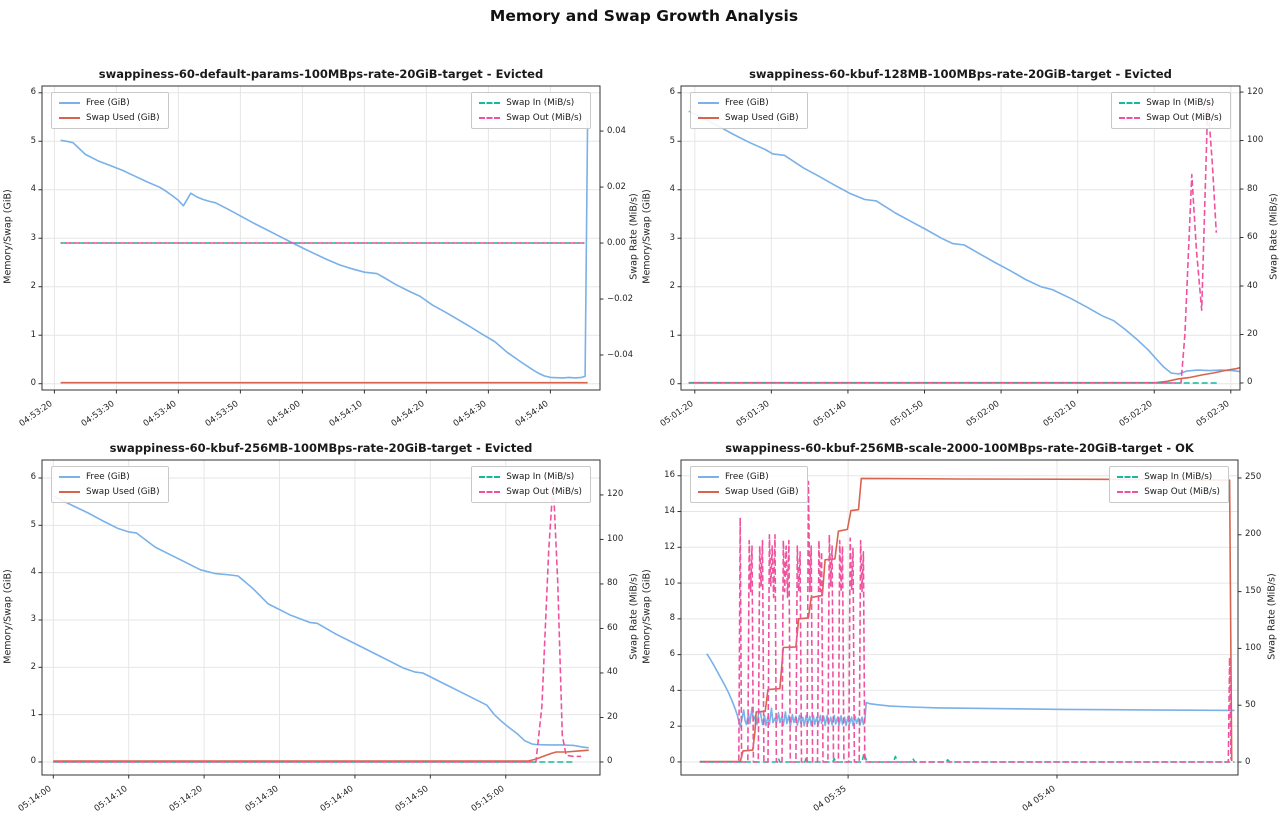 The image size is (1288, 824). I want to click on series-line-swap_in, so click(967, 757).